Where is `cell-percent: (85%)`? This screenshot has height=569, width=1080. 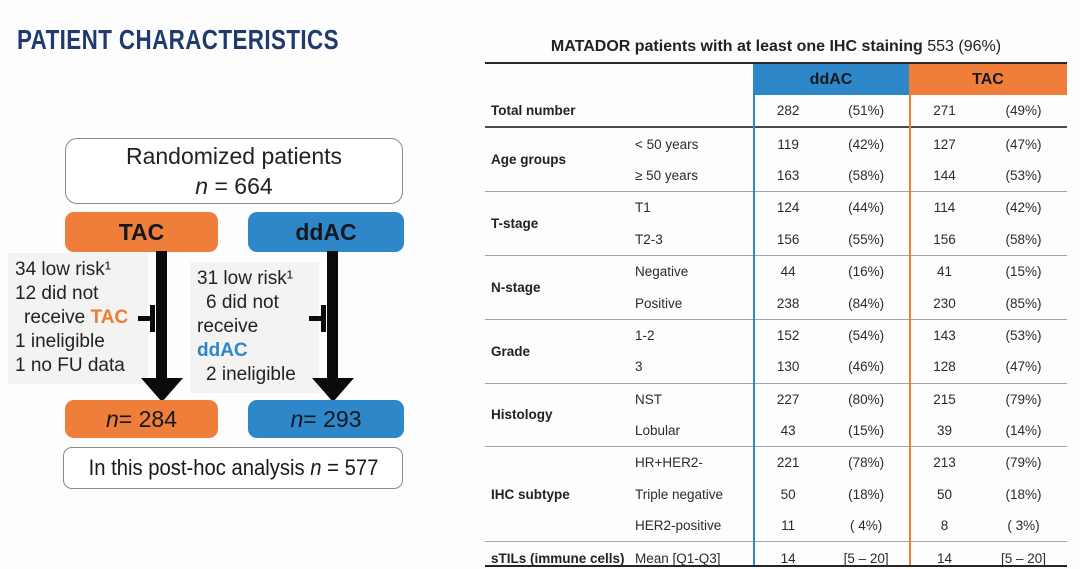 cell-percent: (85%) is located at coordinates (1023, 303).